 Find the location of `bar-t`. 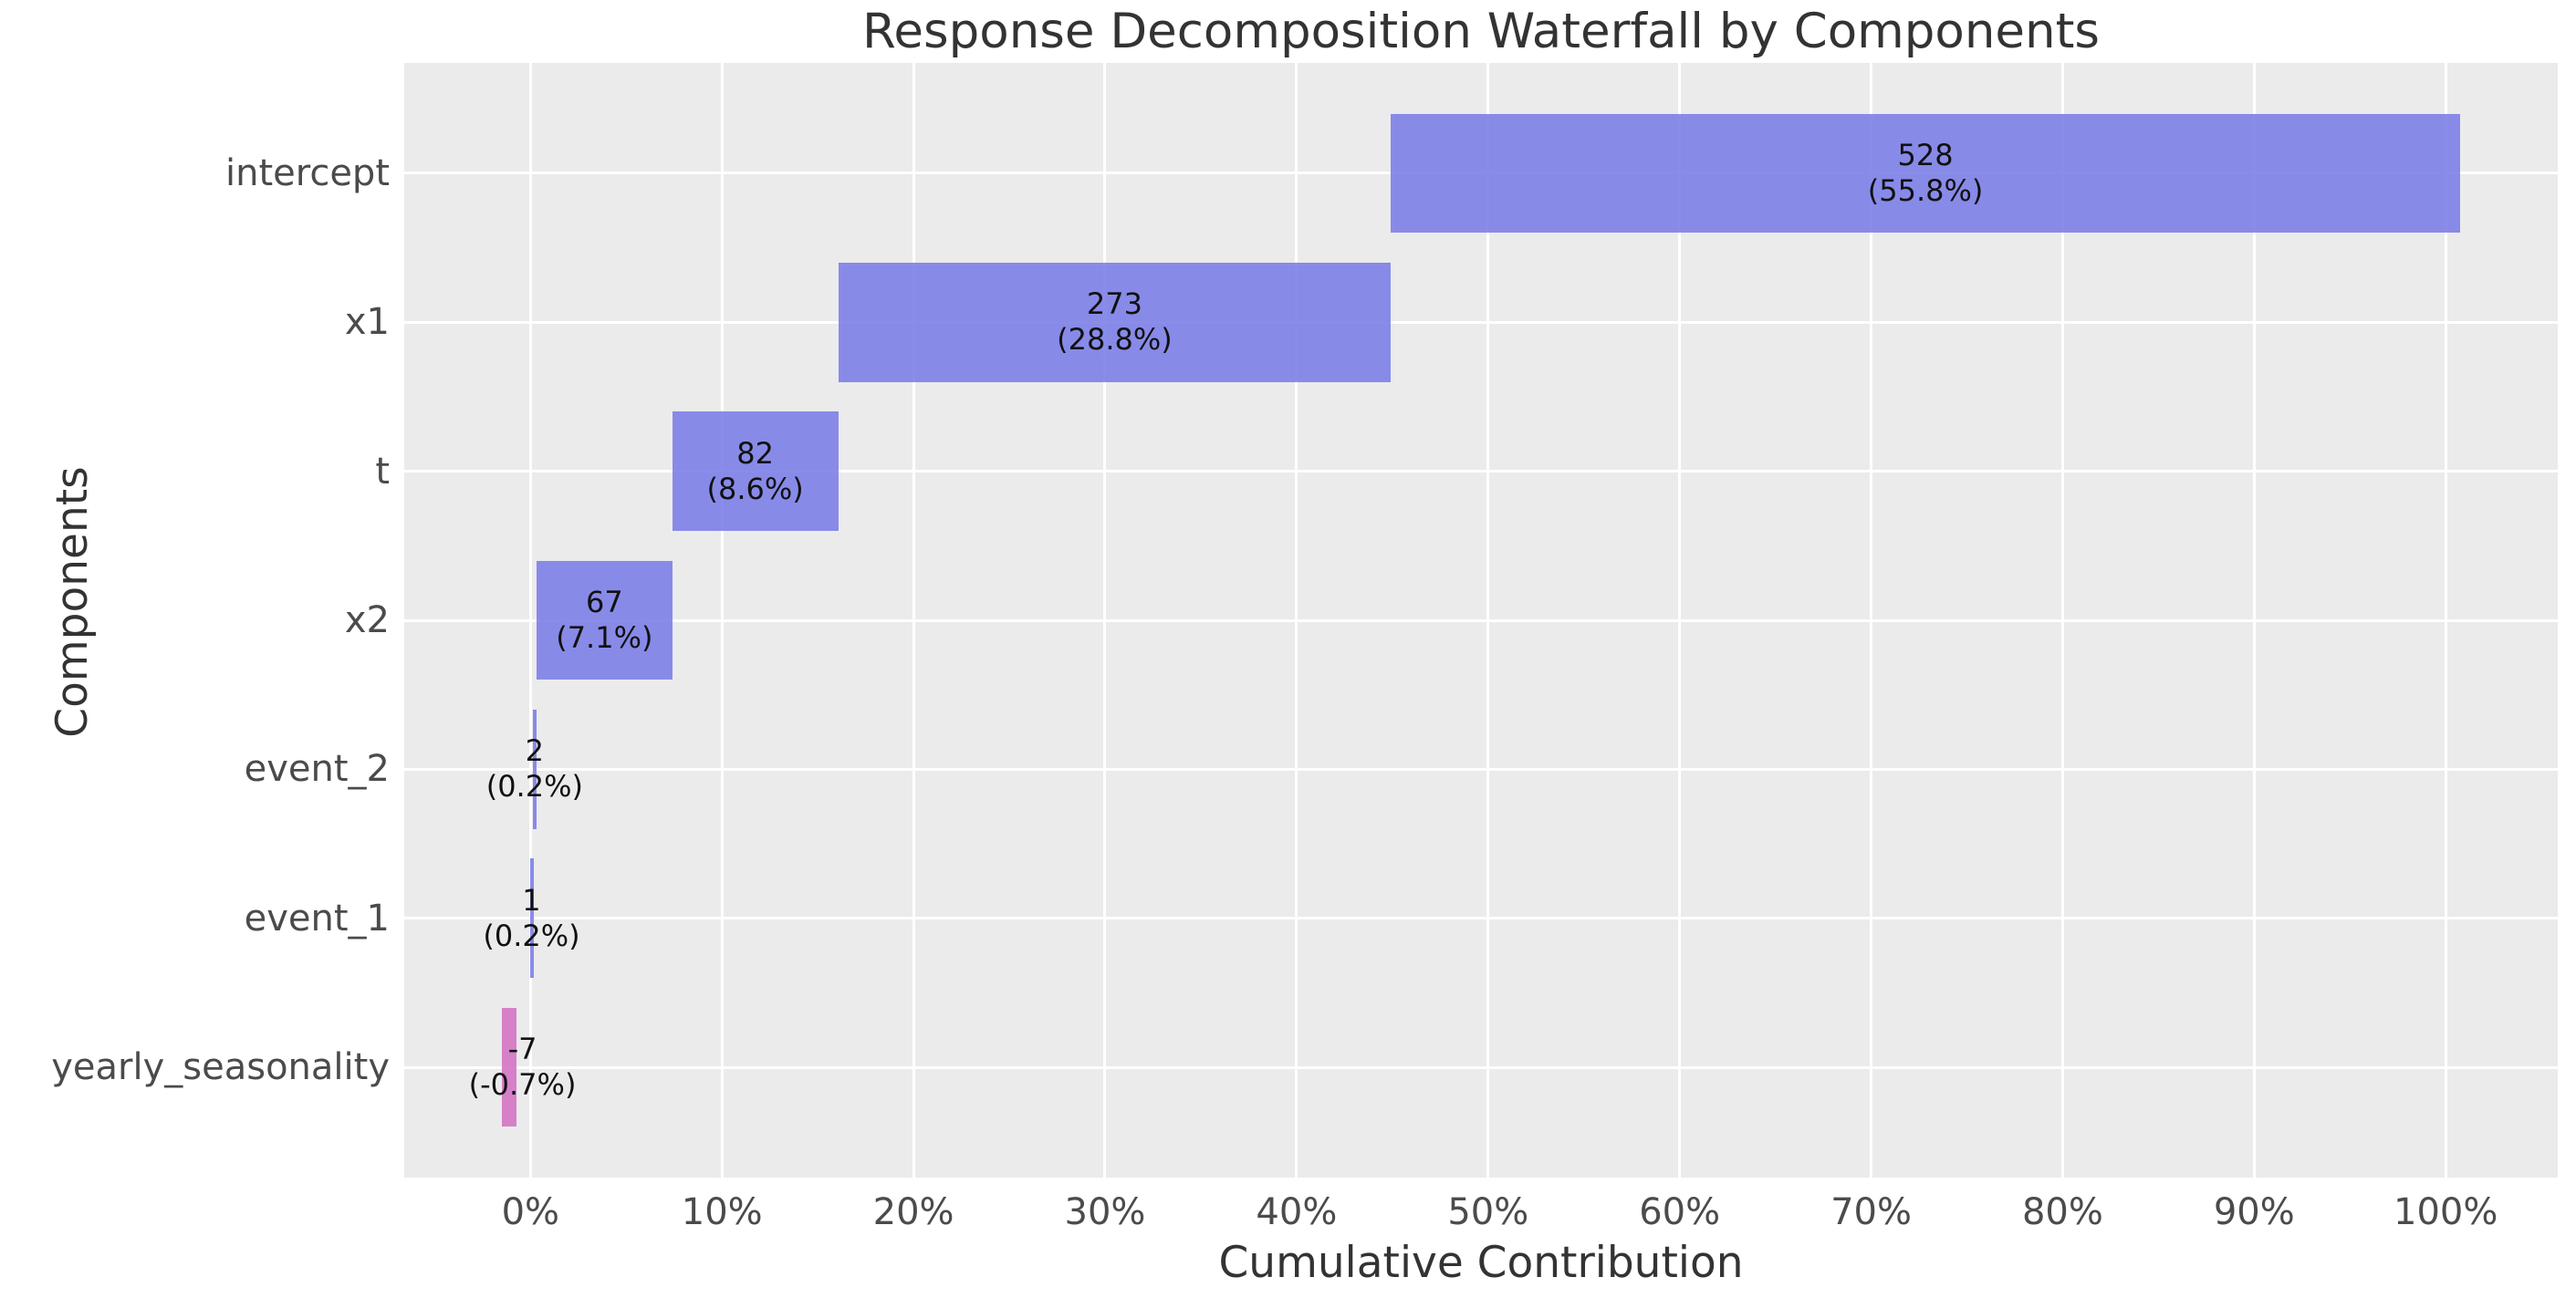

bar-t is located at coordinates (755, 471).